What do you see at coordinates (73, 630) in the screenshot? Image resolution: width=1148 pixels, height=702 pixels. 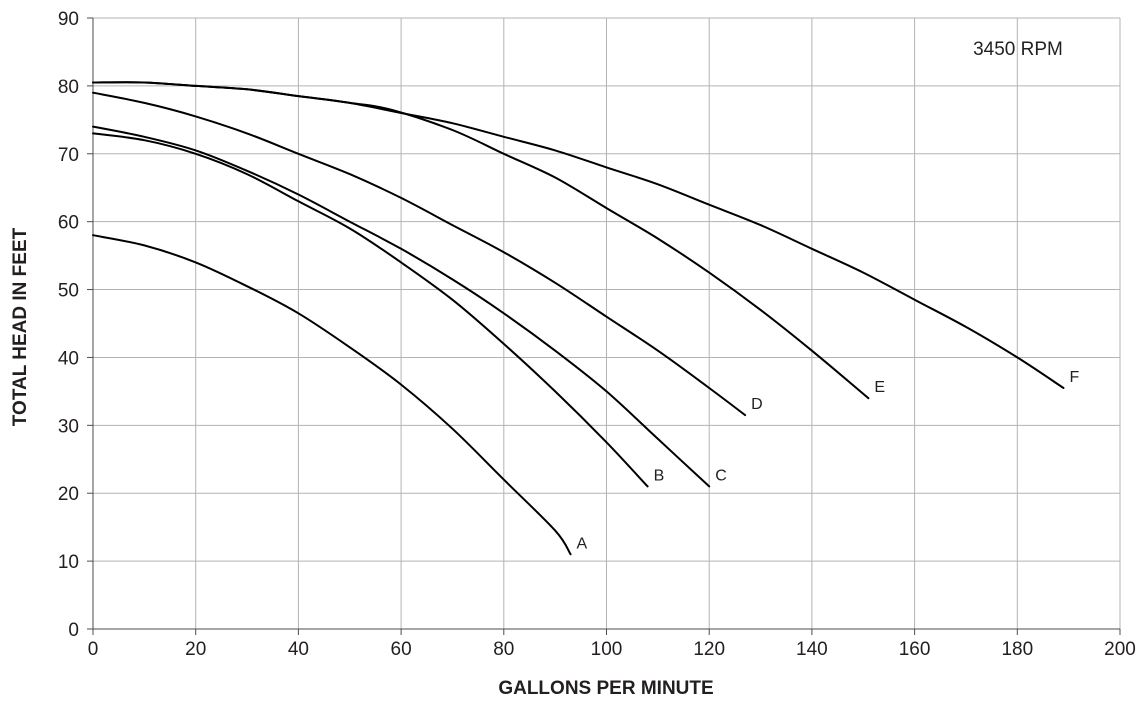 I see `y-tick-label: 0` at bounding box center [73, 630].